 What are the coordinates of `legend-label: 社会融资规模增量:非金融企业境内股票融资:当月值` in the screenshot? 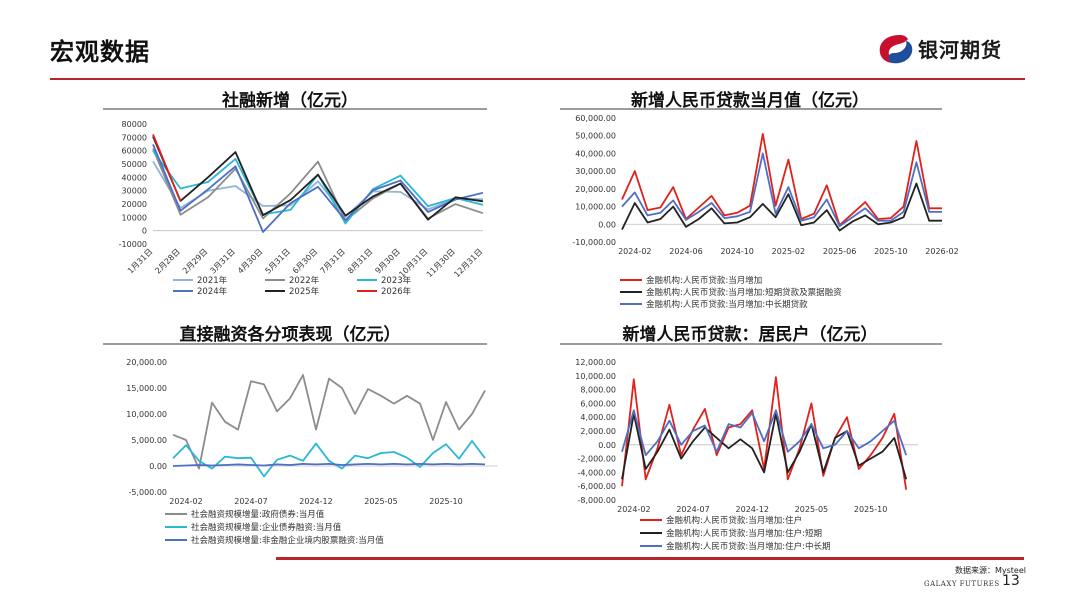 It's located at (287, 540).